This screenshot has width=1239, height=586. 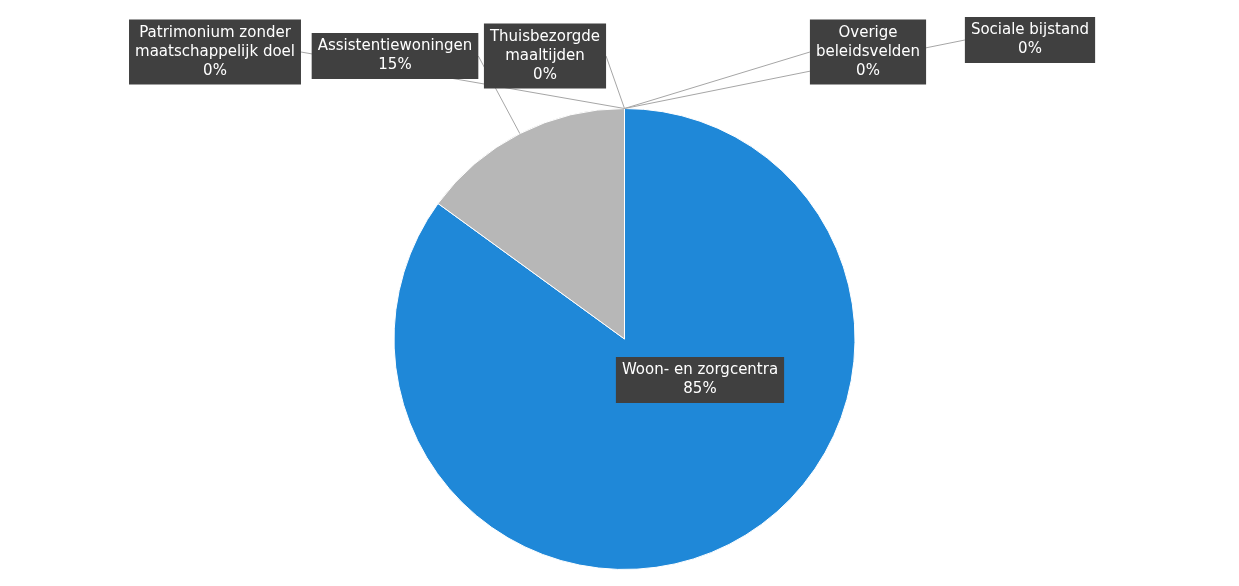 What do you see at coordinates (700, 388) in the screenshot?
I see `data-label: 85%` at bounding box center [700, 388].